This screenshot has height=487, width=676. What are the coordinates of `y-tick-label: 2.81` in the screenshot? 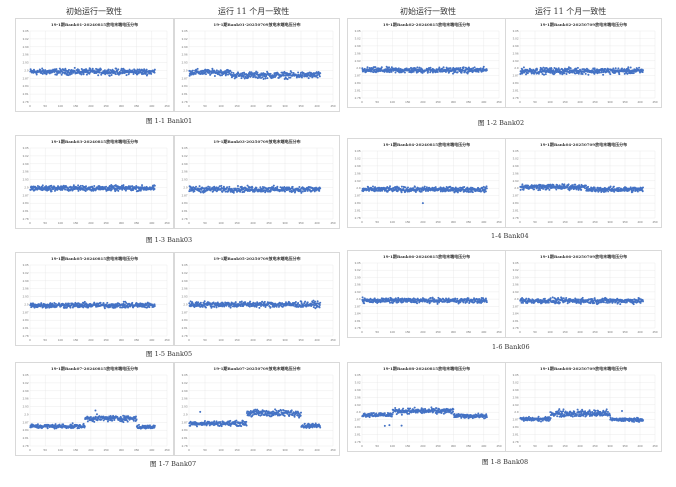 It's located at (185, 94).